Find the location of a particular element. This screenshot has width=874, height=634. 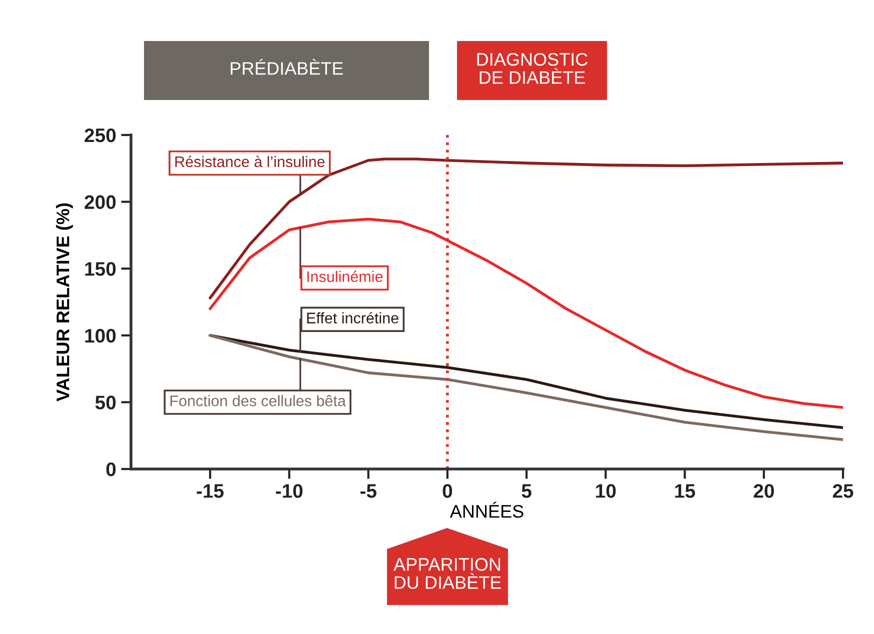

x-axis-title: ANNÉES is located at coordinates (487, 510).